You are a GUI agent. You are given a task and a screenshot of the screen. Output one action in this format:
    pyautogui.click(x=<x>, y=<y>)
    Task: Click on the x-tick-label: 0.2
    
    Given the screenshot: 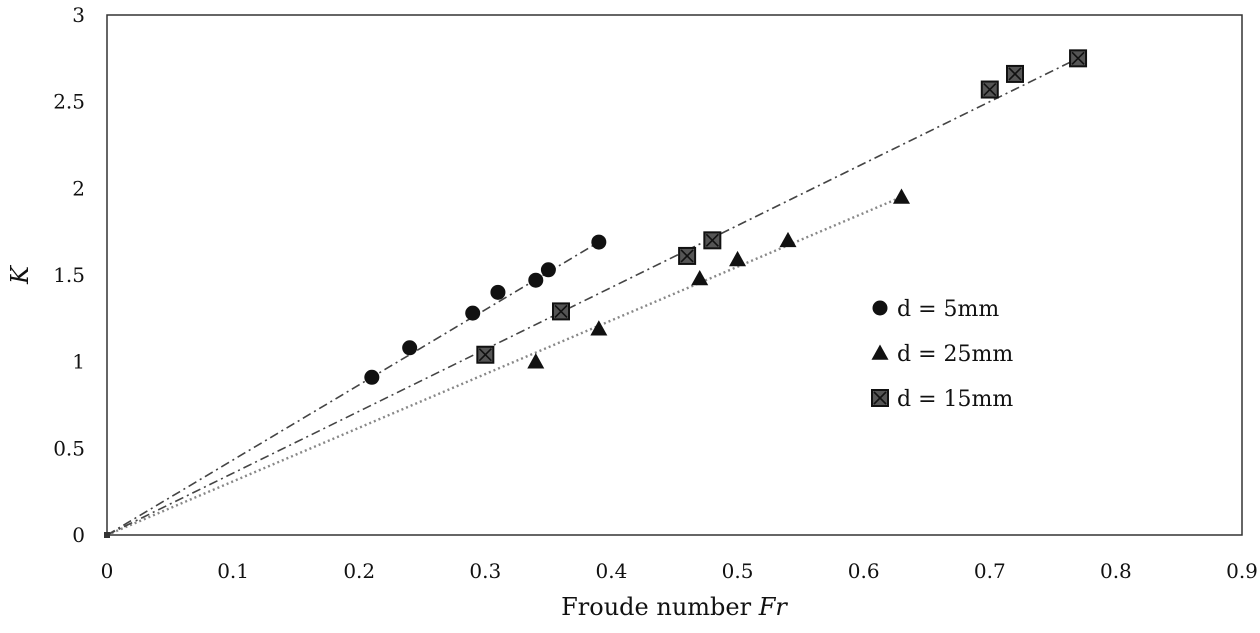 What is the action you would take?
    pyautogui.click(x=359, y=571)
    